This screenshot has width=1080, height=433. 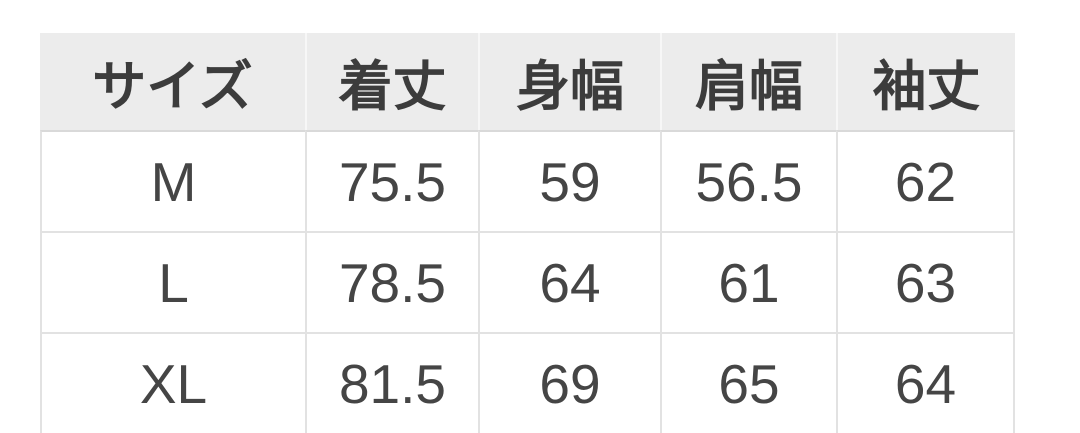 What do you see at coordinates (172, 281) in the screenshot?
I see `size-cell: L` at bounding box center [172, 281].